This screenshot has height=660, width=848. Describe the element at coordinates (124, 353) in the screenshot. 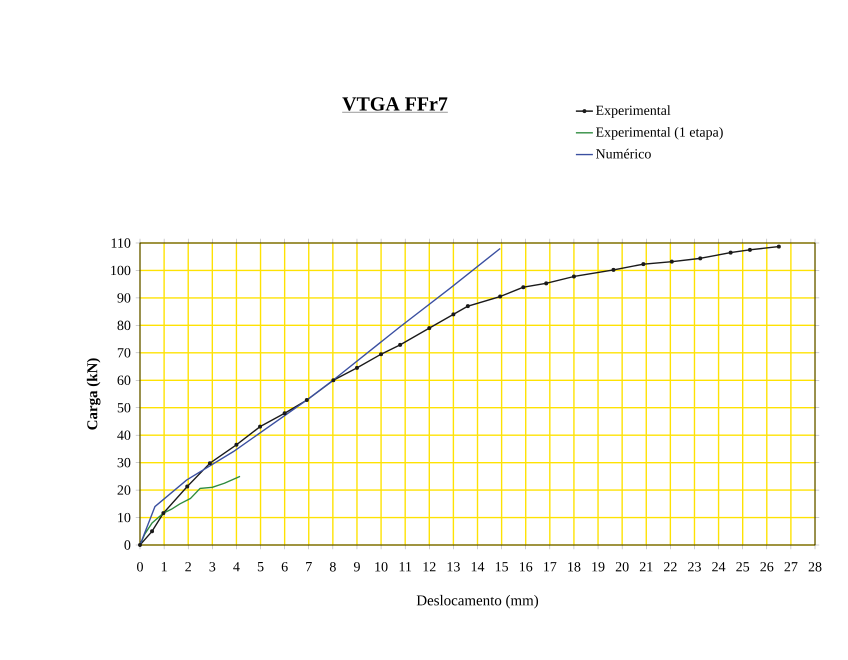

I see `y-tick-label: 70` at that location.